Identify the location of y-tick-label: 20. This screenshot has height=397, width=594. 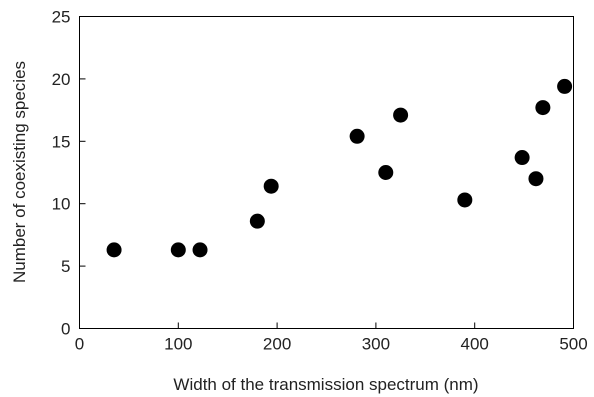
(61, 79).